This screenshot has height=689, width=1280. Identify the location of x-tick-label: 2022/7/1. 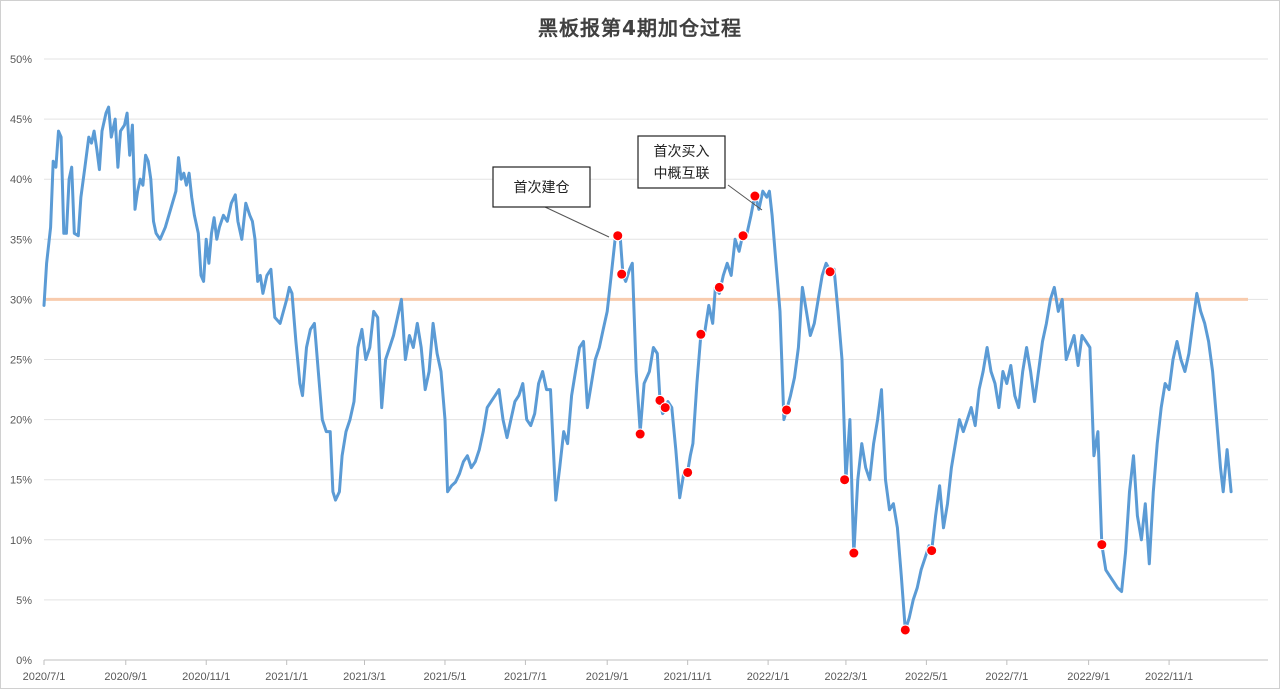
(1006, 677).